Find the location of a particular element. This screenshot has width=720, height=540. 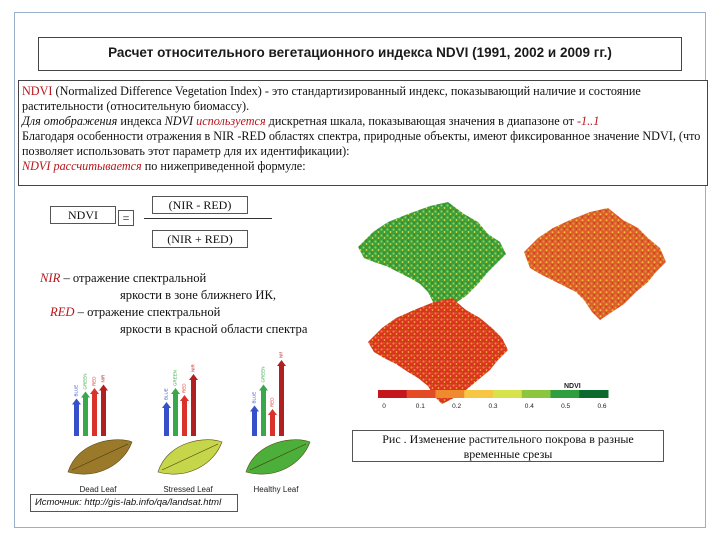

scale-tick-label: 0.3 is located at coordinates (492, 406).